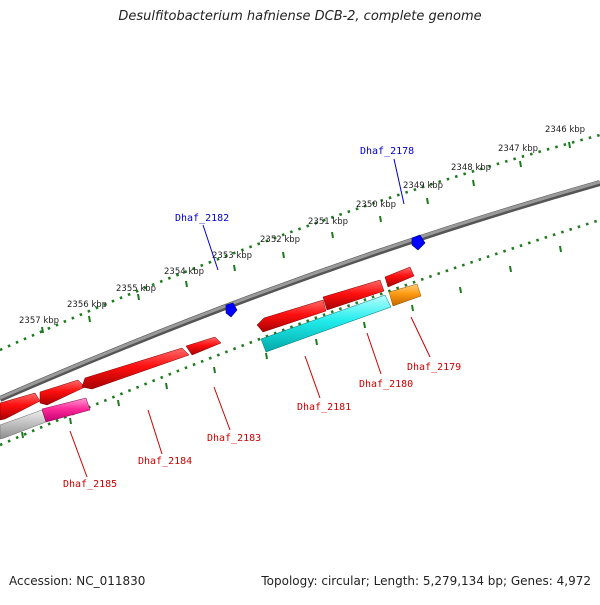 The width and height of the screenshot is (600, 605). What do you see at coordinates (423, 186) in the screenshot?
I see `scale-label: 2349 kbp` at bounding box center [423, 186].